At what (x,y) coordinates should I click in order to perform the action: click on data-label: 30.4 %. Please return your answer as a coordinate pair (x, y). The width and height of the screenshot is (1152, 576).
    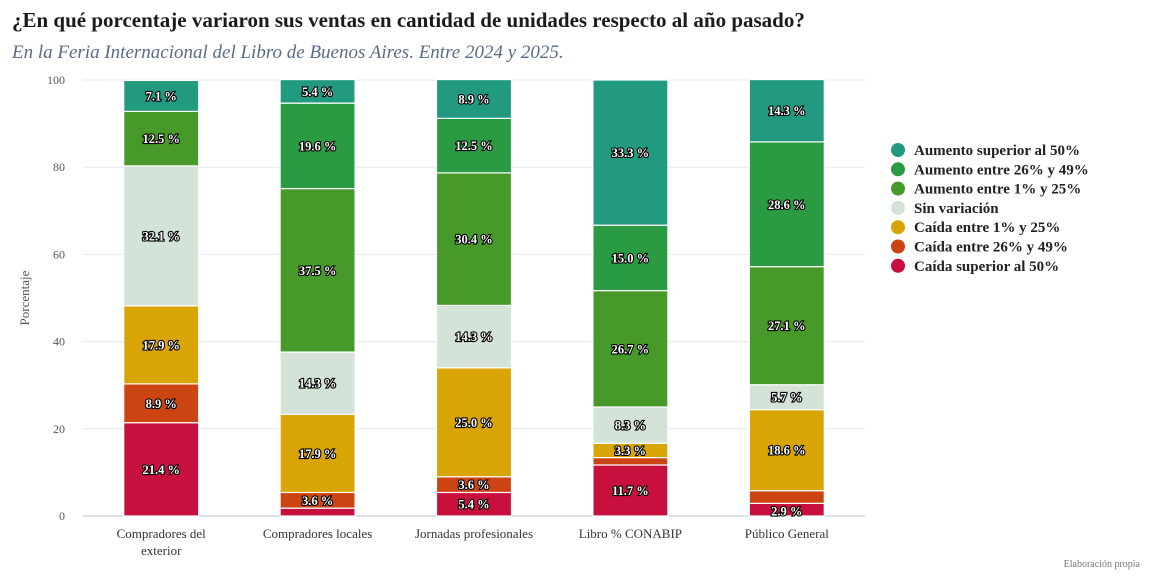
    Looking at the image, I should click on (474, 240).